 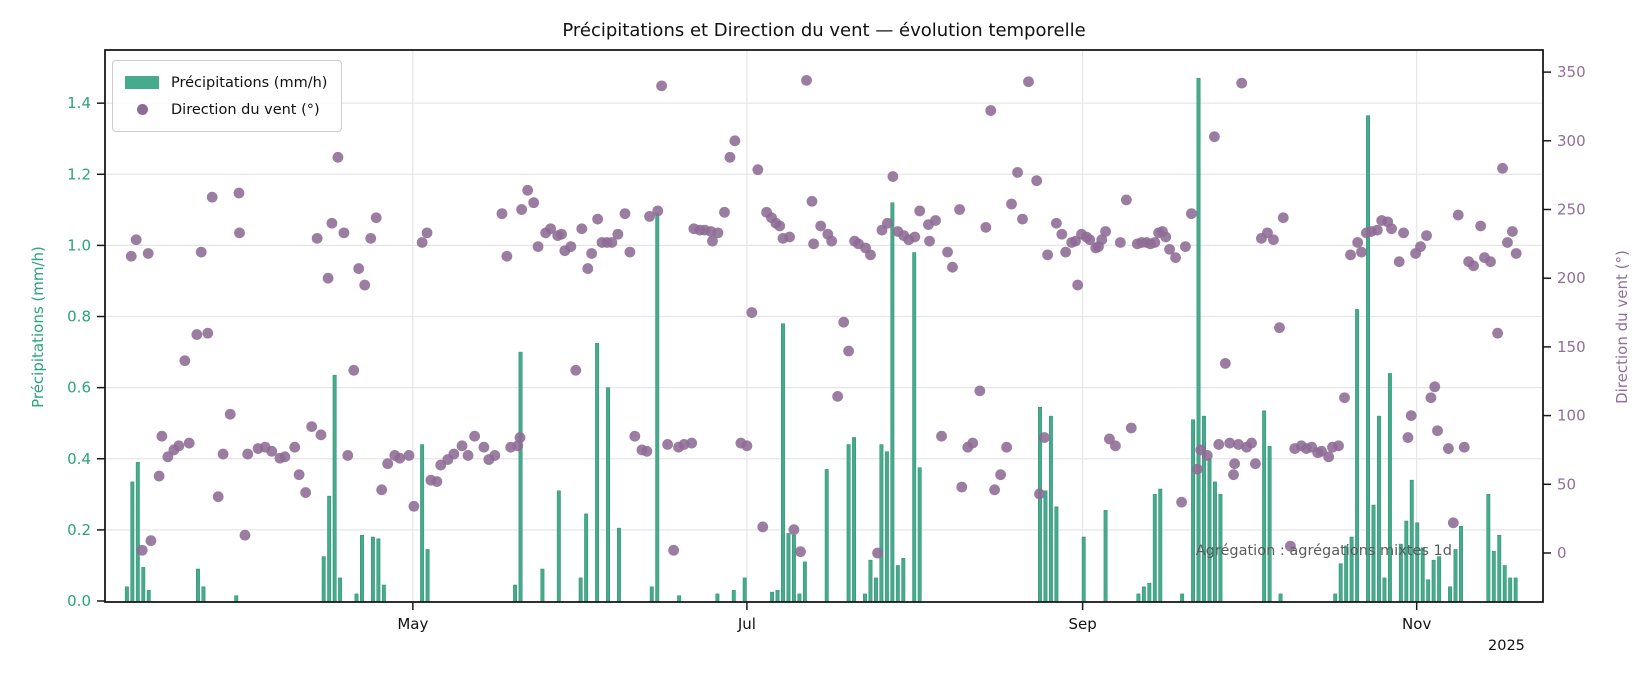 What do you see at coordinates (412, 624) in the screenshot?
I see `x-tick-label: May` at bounding box center [412, 624].